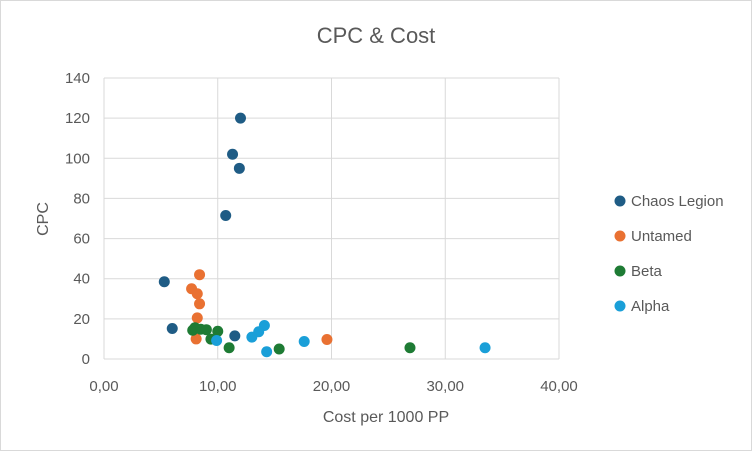 The image size is (752, 451). I want to click on x-tick-label: 30,00, so click(445, 386).